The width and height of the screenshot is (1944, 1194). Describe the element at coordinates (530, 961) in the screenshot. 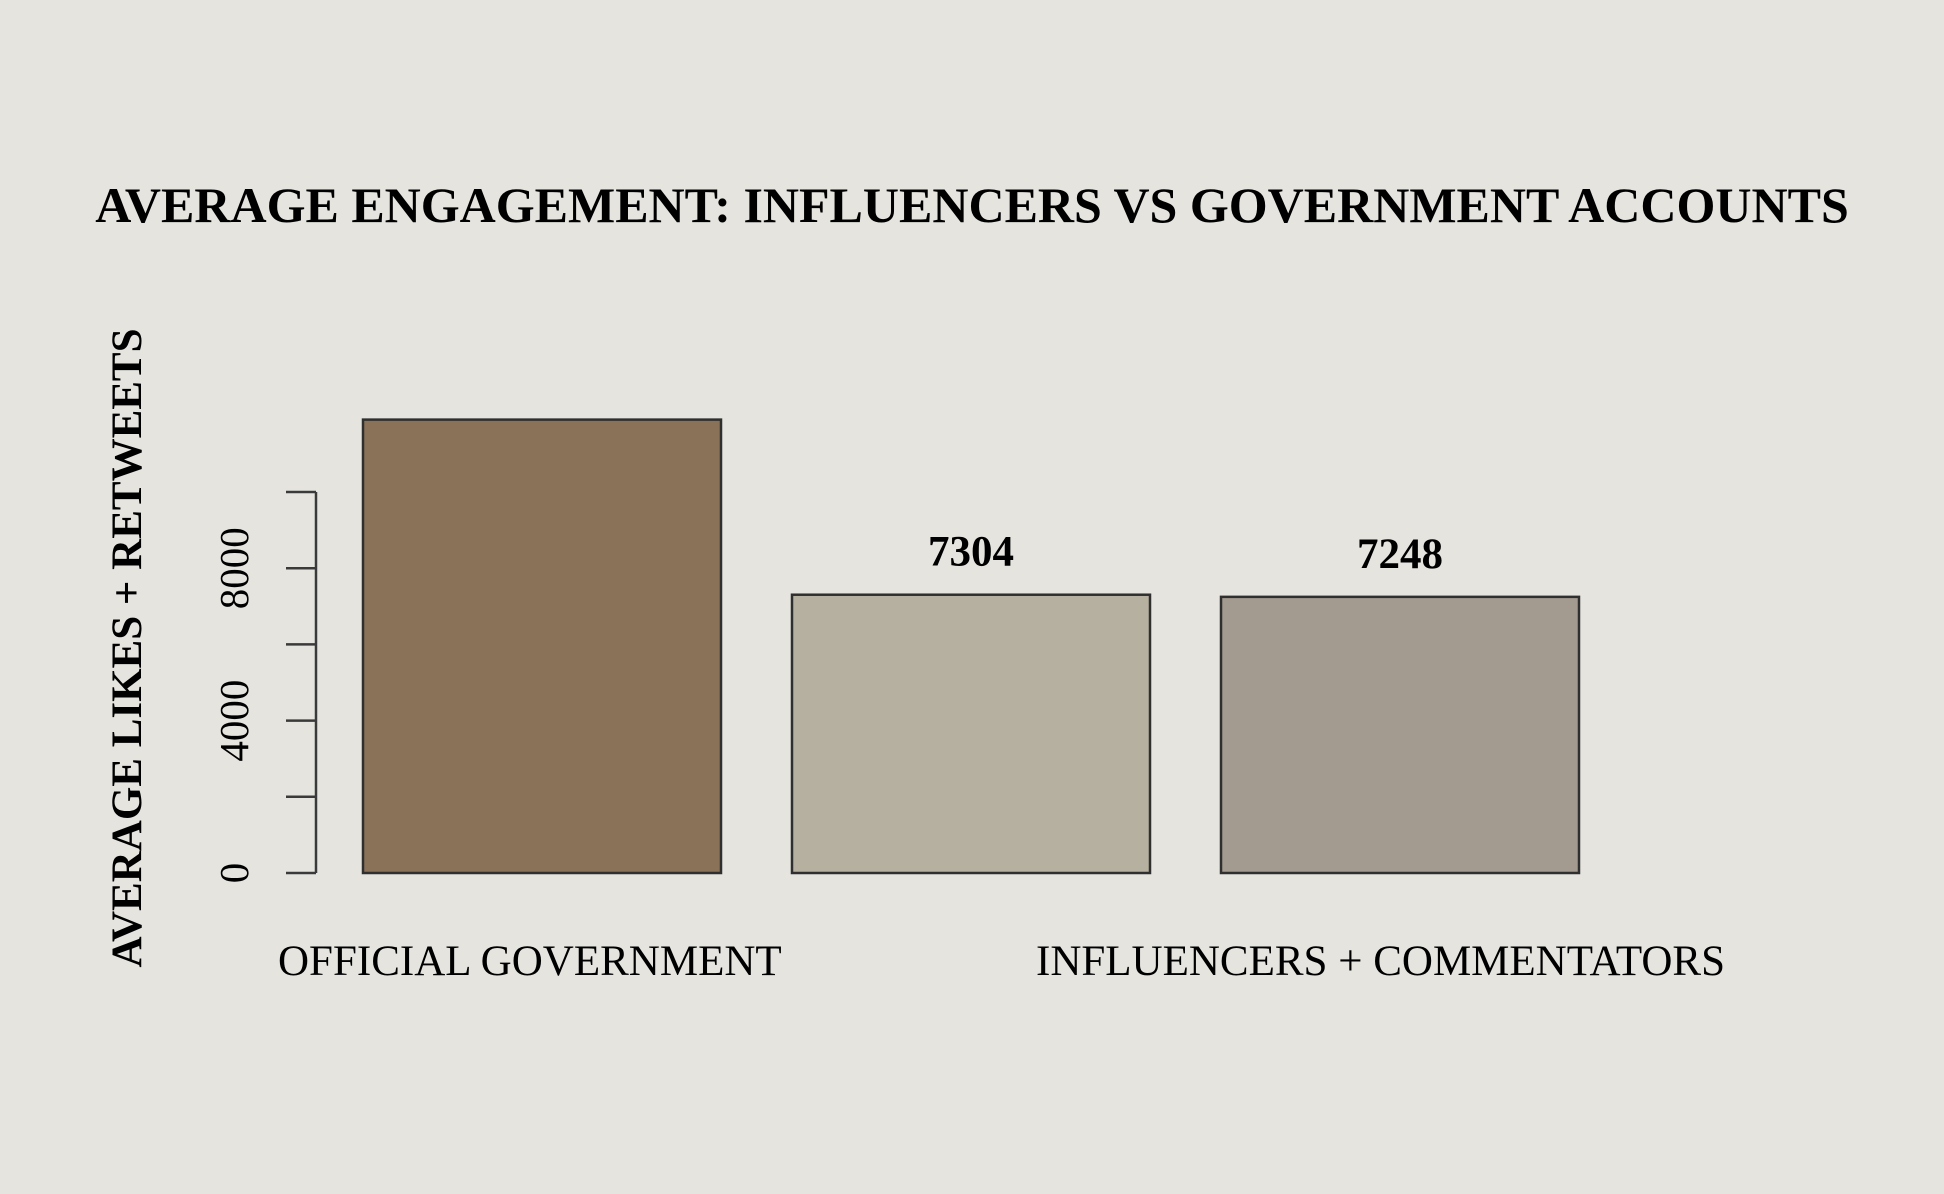

I see `category-label: OFFICIAL GOVERNMENT` at that location.